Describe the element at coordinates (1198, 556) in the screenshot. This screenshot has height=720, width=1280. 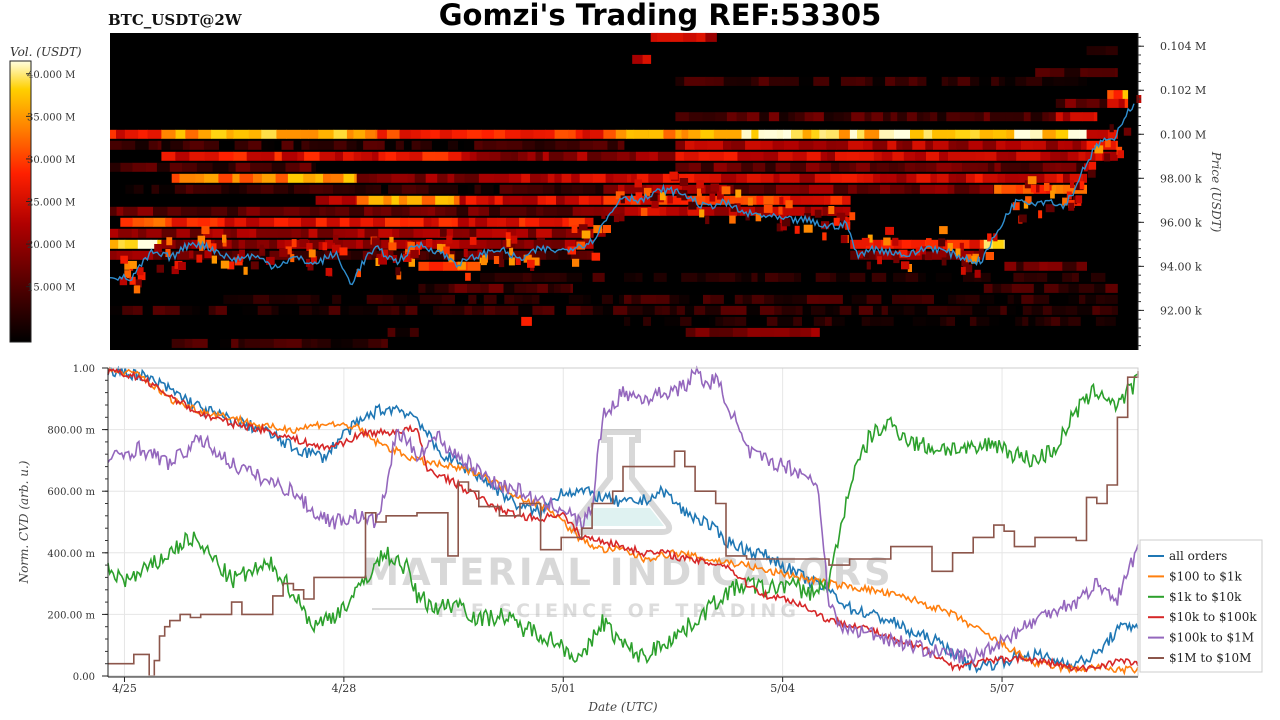
I see `legend-label: all orders` at that location.